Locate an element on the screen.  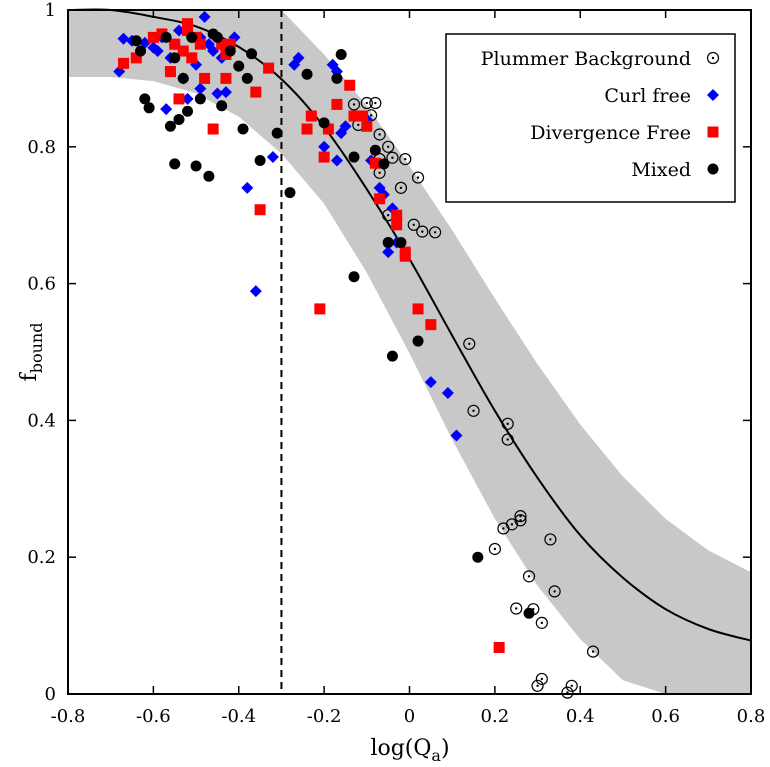
legend-entry: Curl free is located at coordinates (661, 96).